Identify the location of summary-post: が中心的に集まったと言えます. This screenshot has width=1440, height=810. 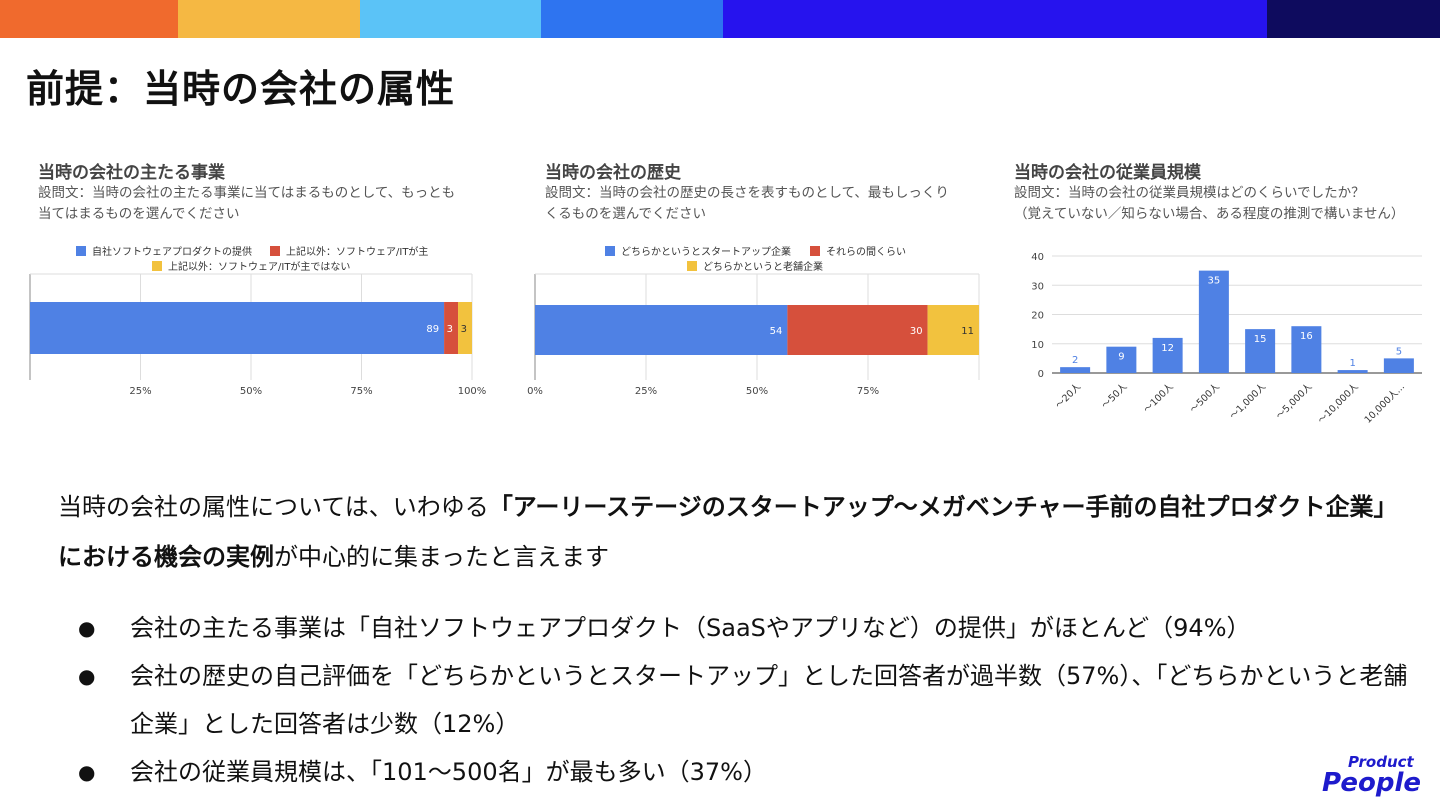
(442, 557).